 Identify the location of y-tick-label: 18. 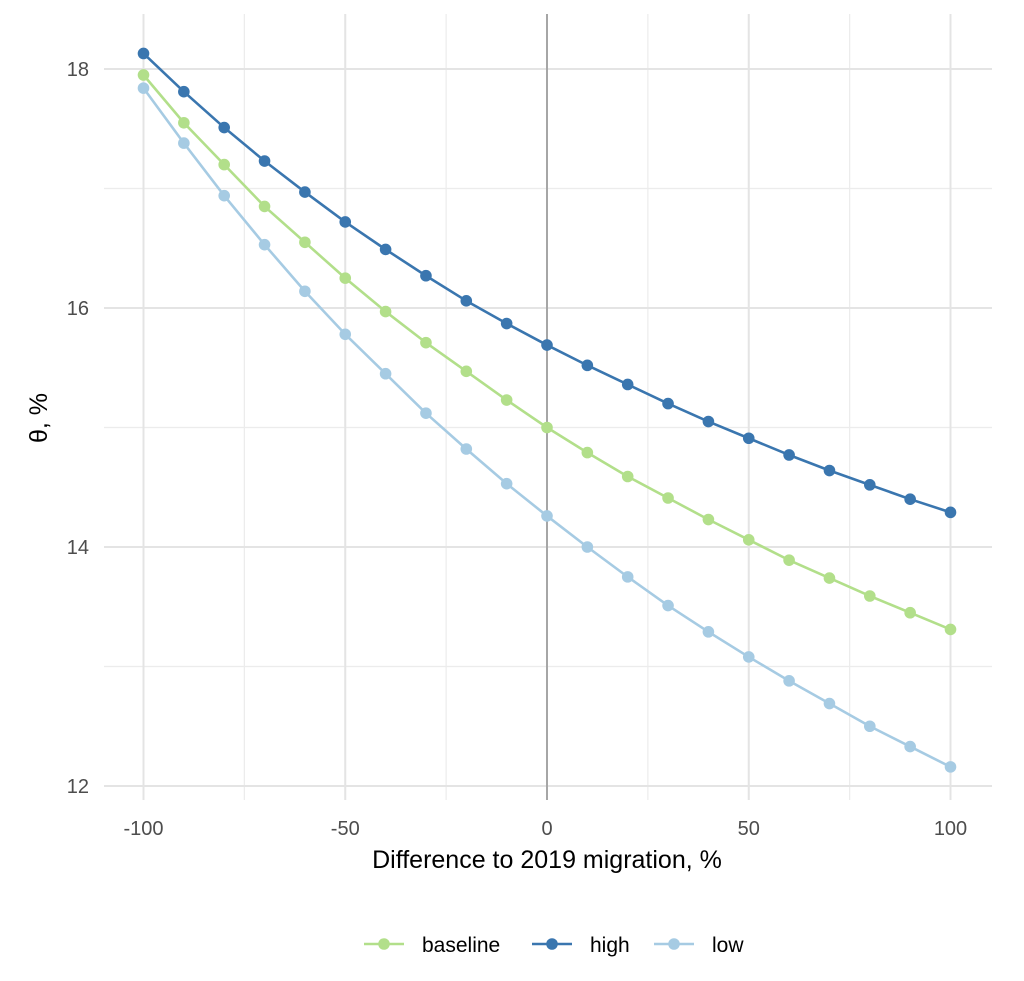
(78, 70).